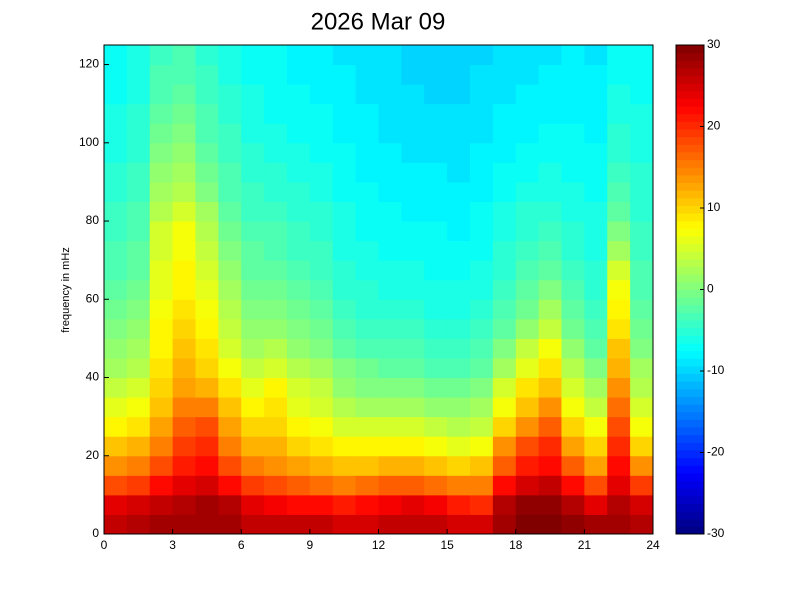  I want to click on colorbar-tick-label: 0, so click(710, 289).